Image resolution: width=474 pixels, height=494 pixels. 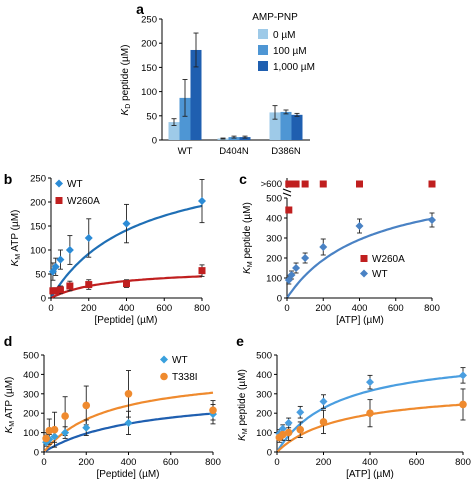 What do you see at coordinates (180, 360) in the screenshot?
I see `legend-label: WT` at bounding box center [180, 360].